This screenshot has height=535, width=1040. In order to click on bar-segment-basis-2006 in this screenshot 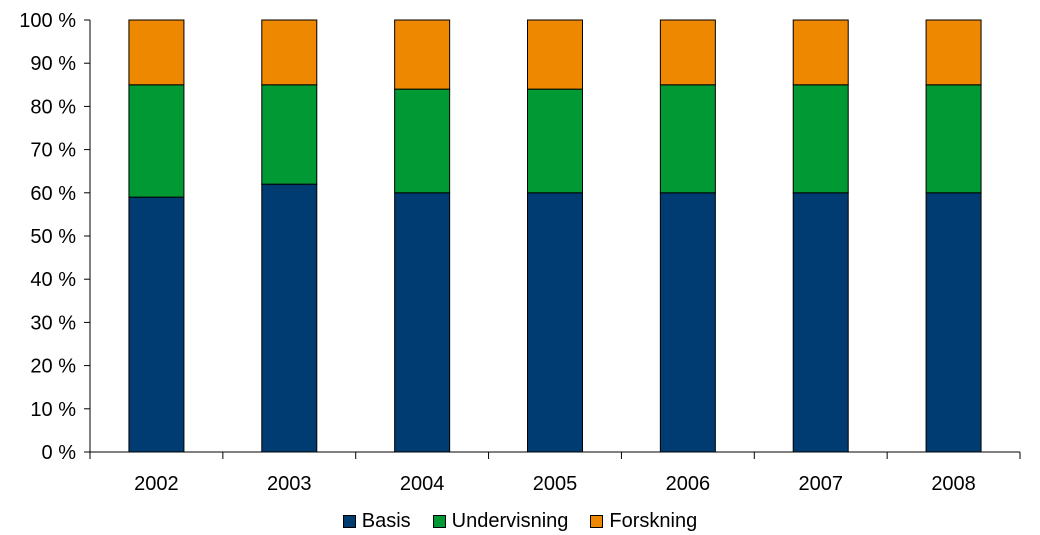, I will do `click(687, 322)`.